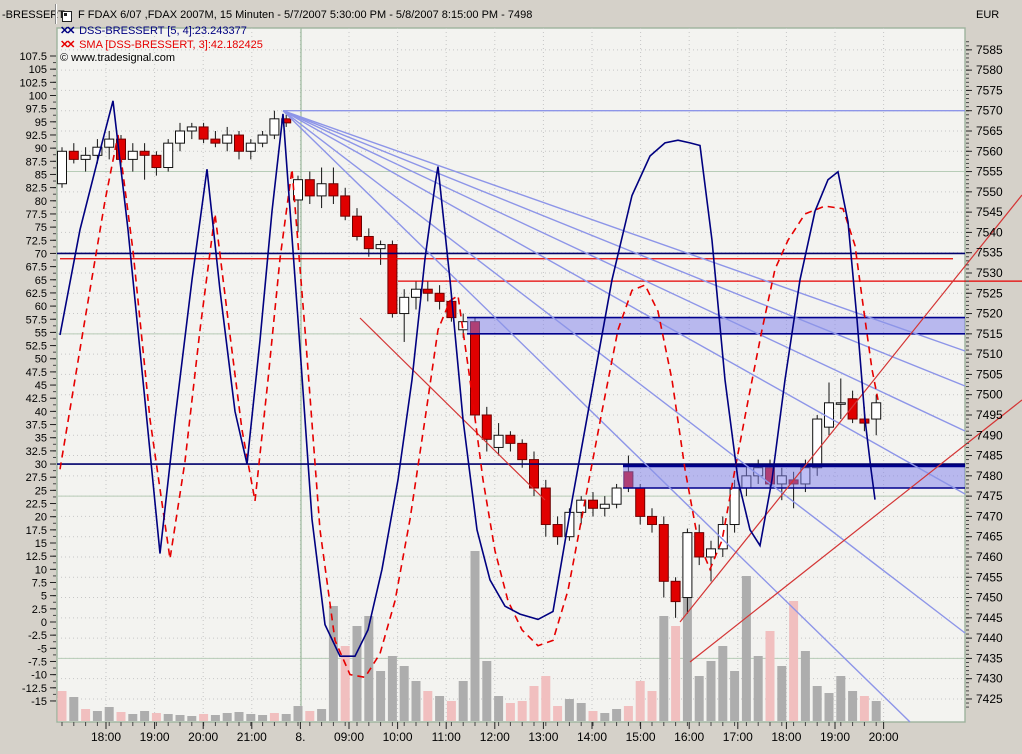 This screenshot has width=1022, height=754. What do you see at coordinates (33, 57) in the screenshot?
I see `svg-text: 107.5` at bounding box center [33, 57].